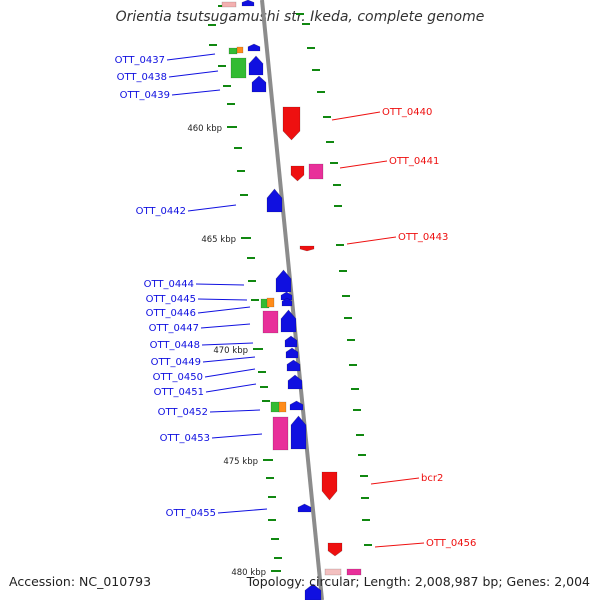 This screenshot has width=600, height=600. Describe the element at coordinates (248, 573) in the screenshot. I see `kbp-label: 480 kbp` at that location.